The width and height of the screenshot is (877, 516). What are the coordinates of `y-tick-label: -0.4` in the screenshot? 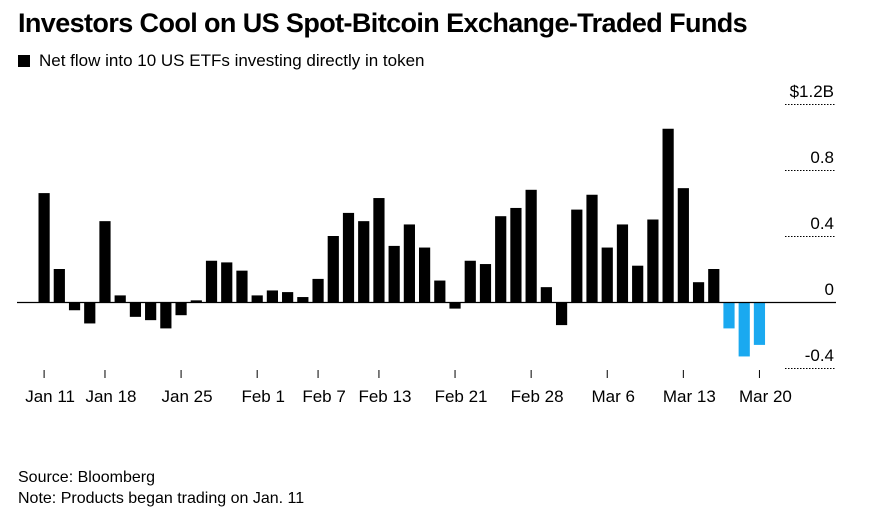 It's located at (819, 355).